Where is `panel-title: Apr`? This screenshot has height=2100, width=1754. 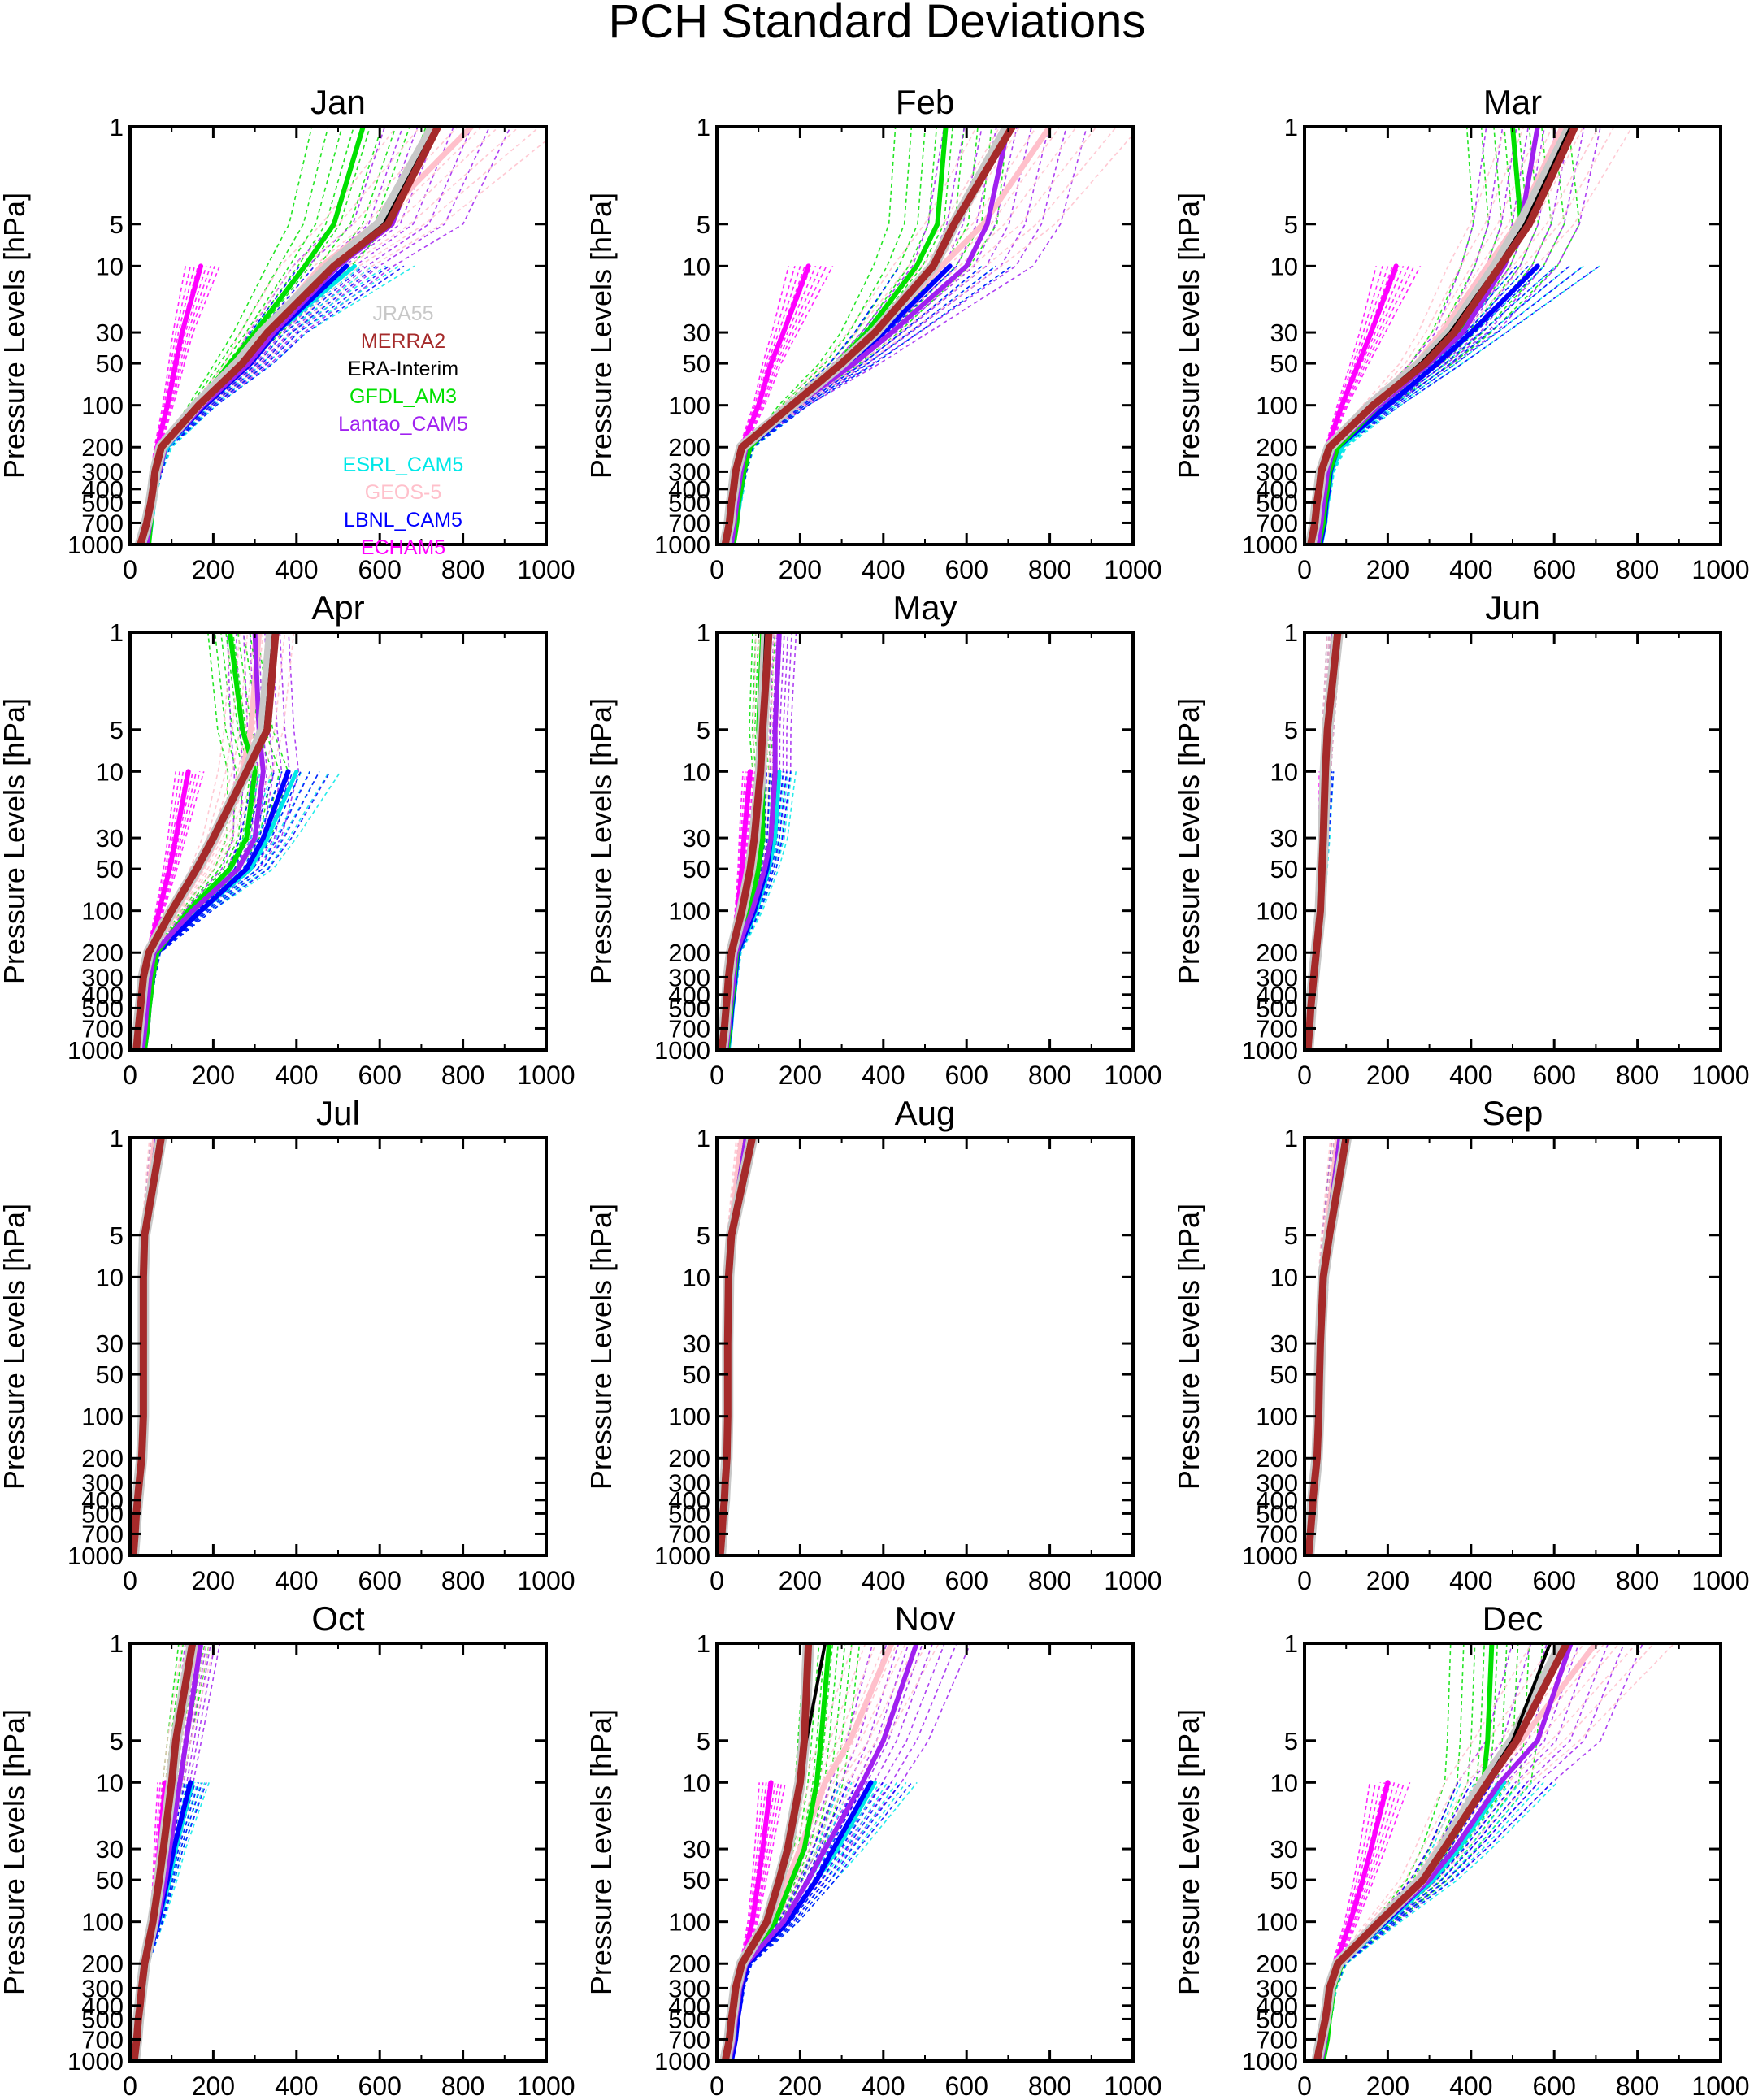
panel-title: Apr is located at coordinates (337, 607).